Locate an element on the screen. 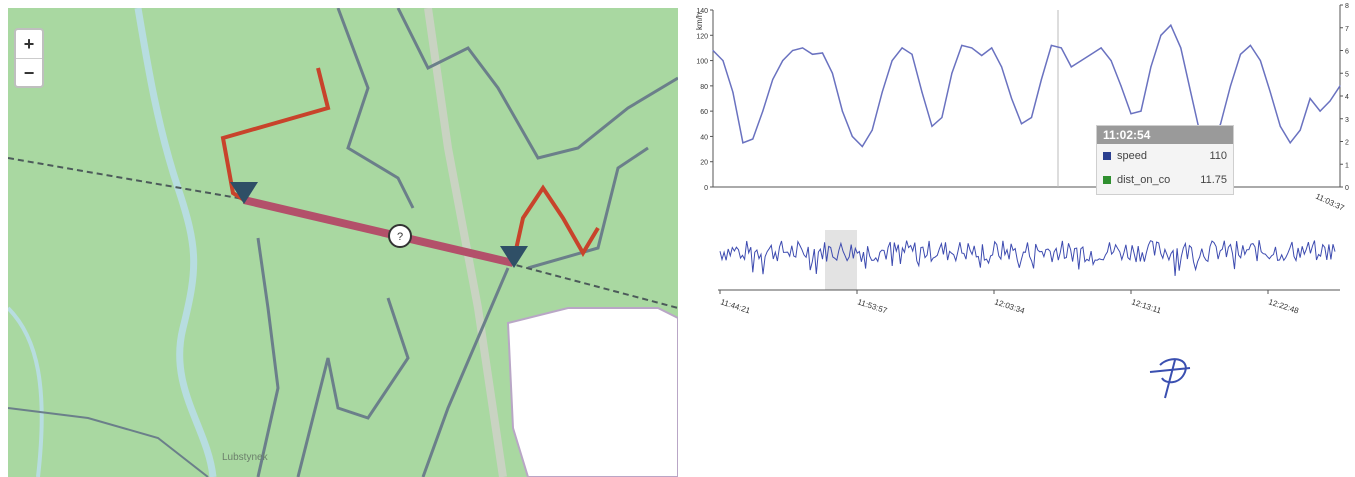  right-tick-label: 8 is located at coordinates (1347, 6).